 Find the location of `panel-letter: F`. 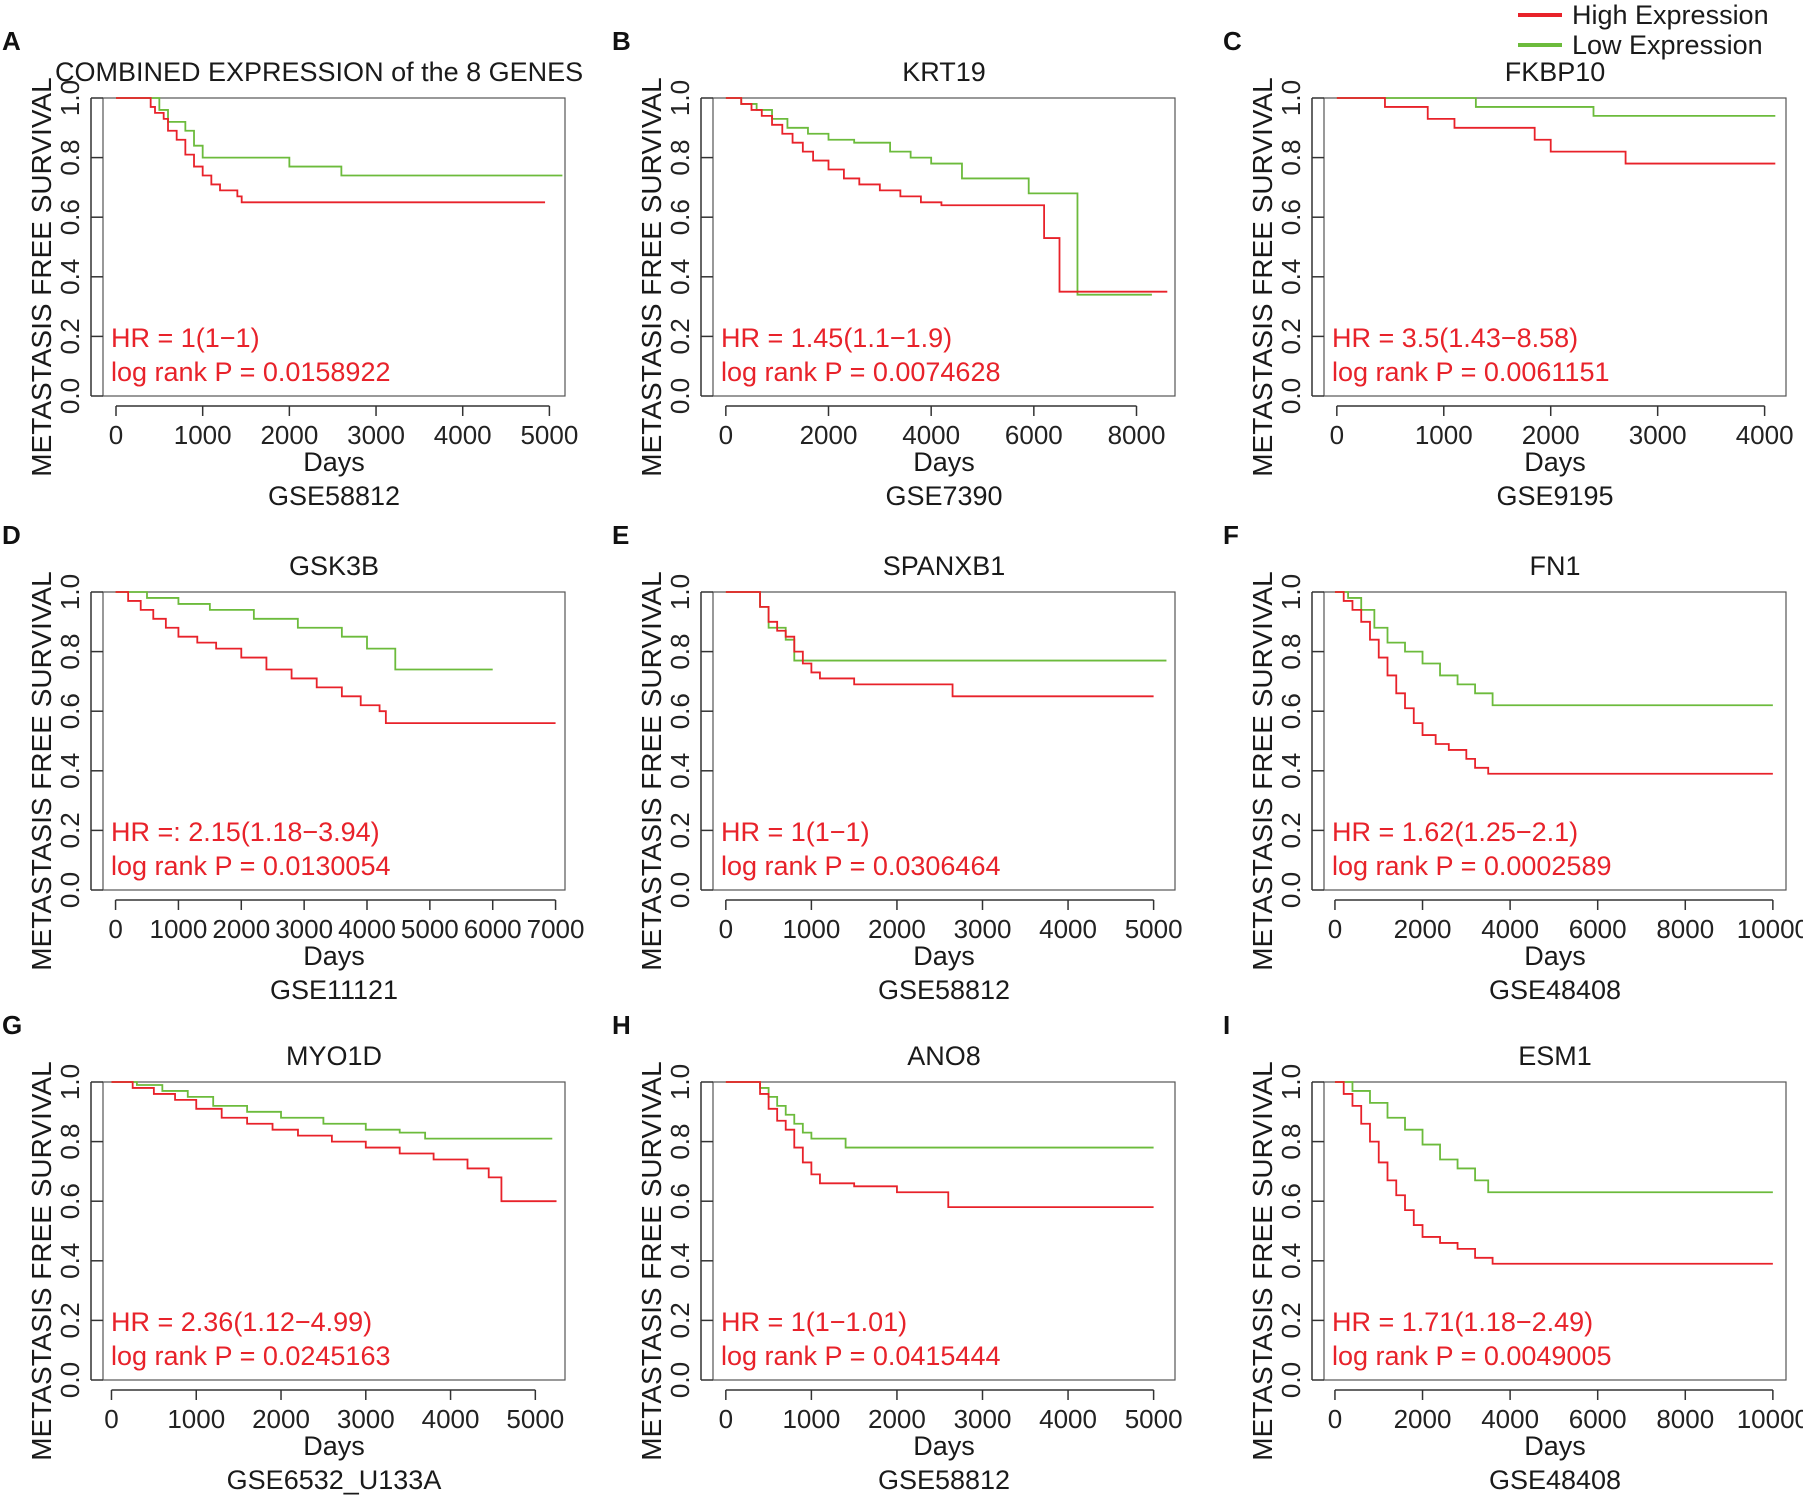

panel-letter: F is located at coordinates (1231, 535).